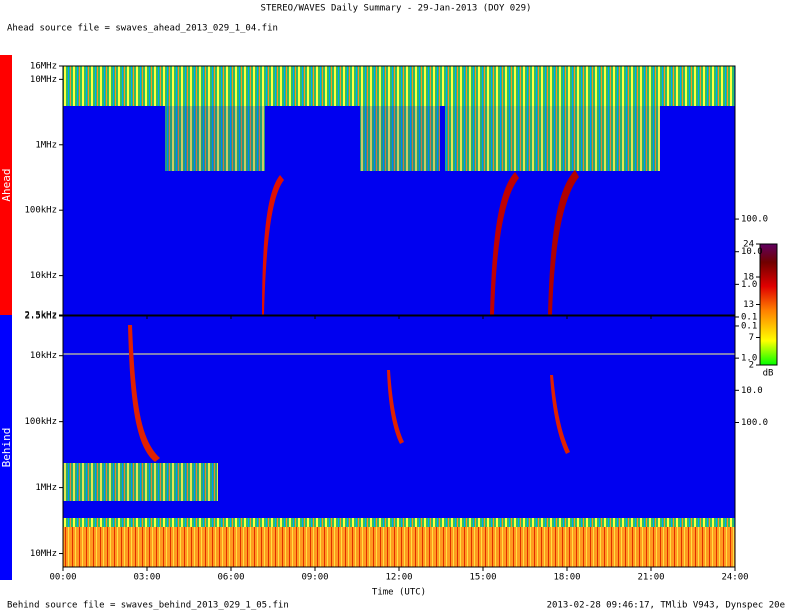 The width and height of the screenshot is (792, 612). I want to click on x-tick-label: 18:00, so click(566, 578).